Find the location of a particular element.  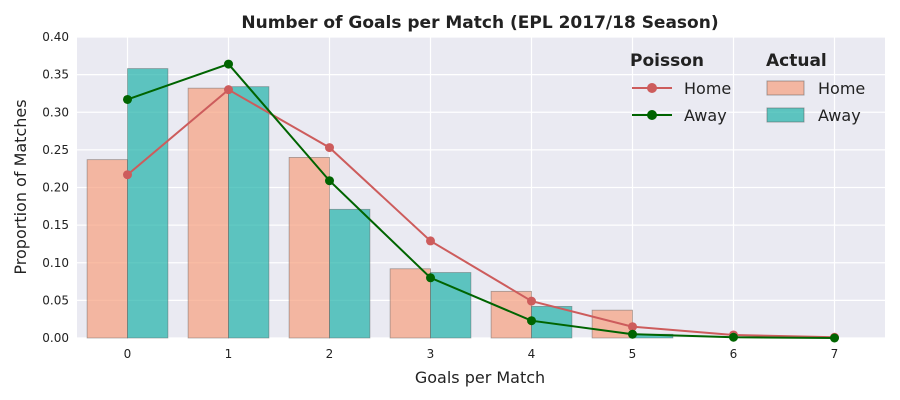

legend-home-line-label: Home is located at coordinates (707, 88).